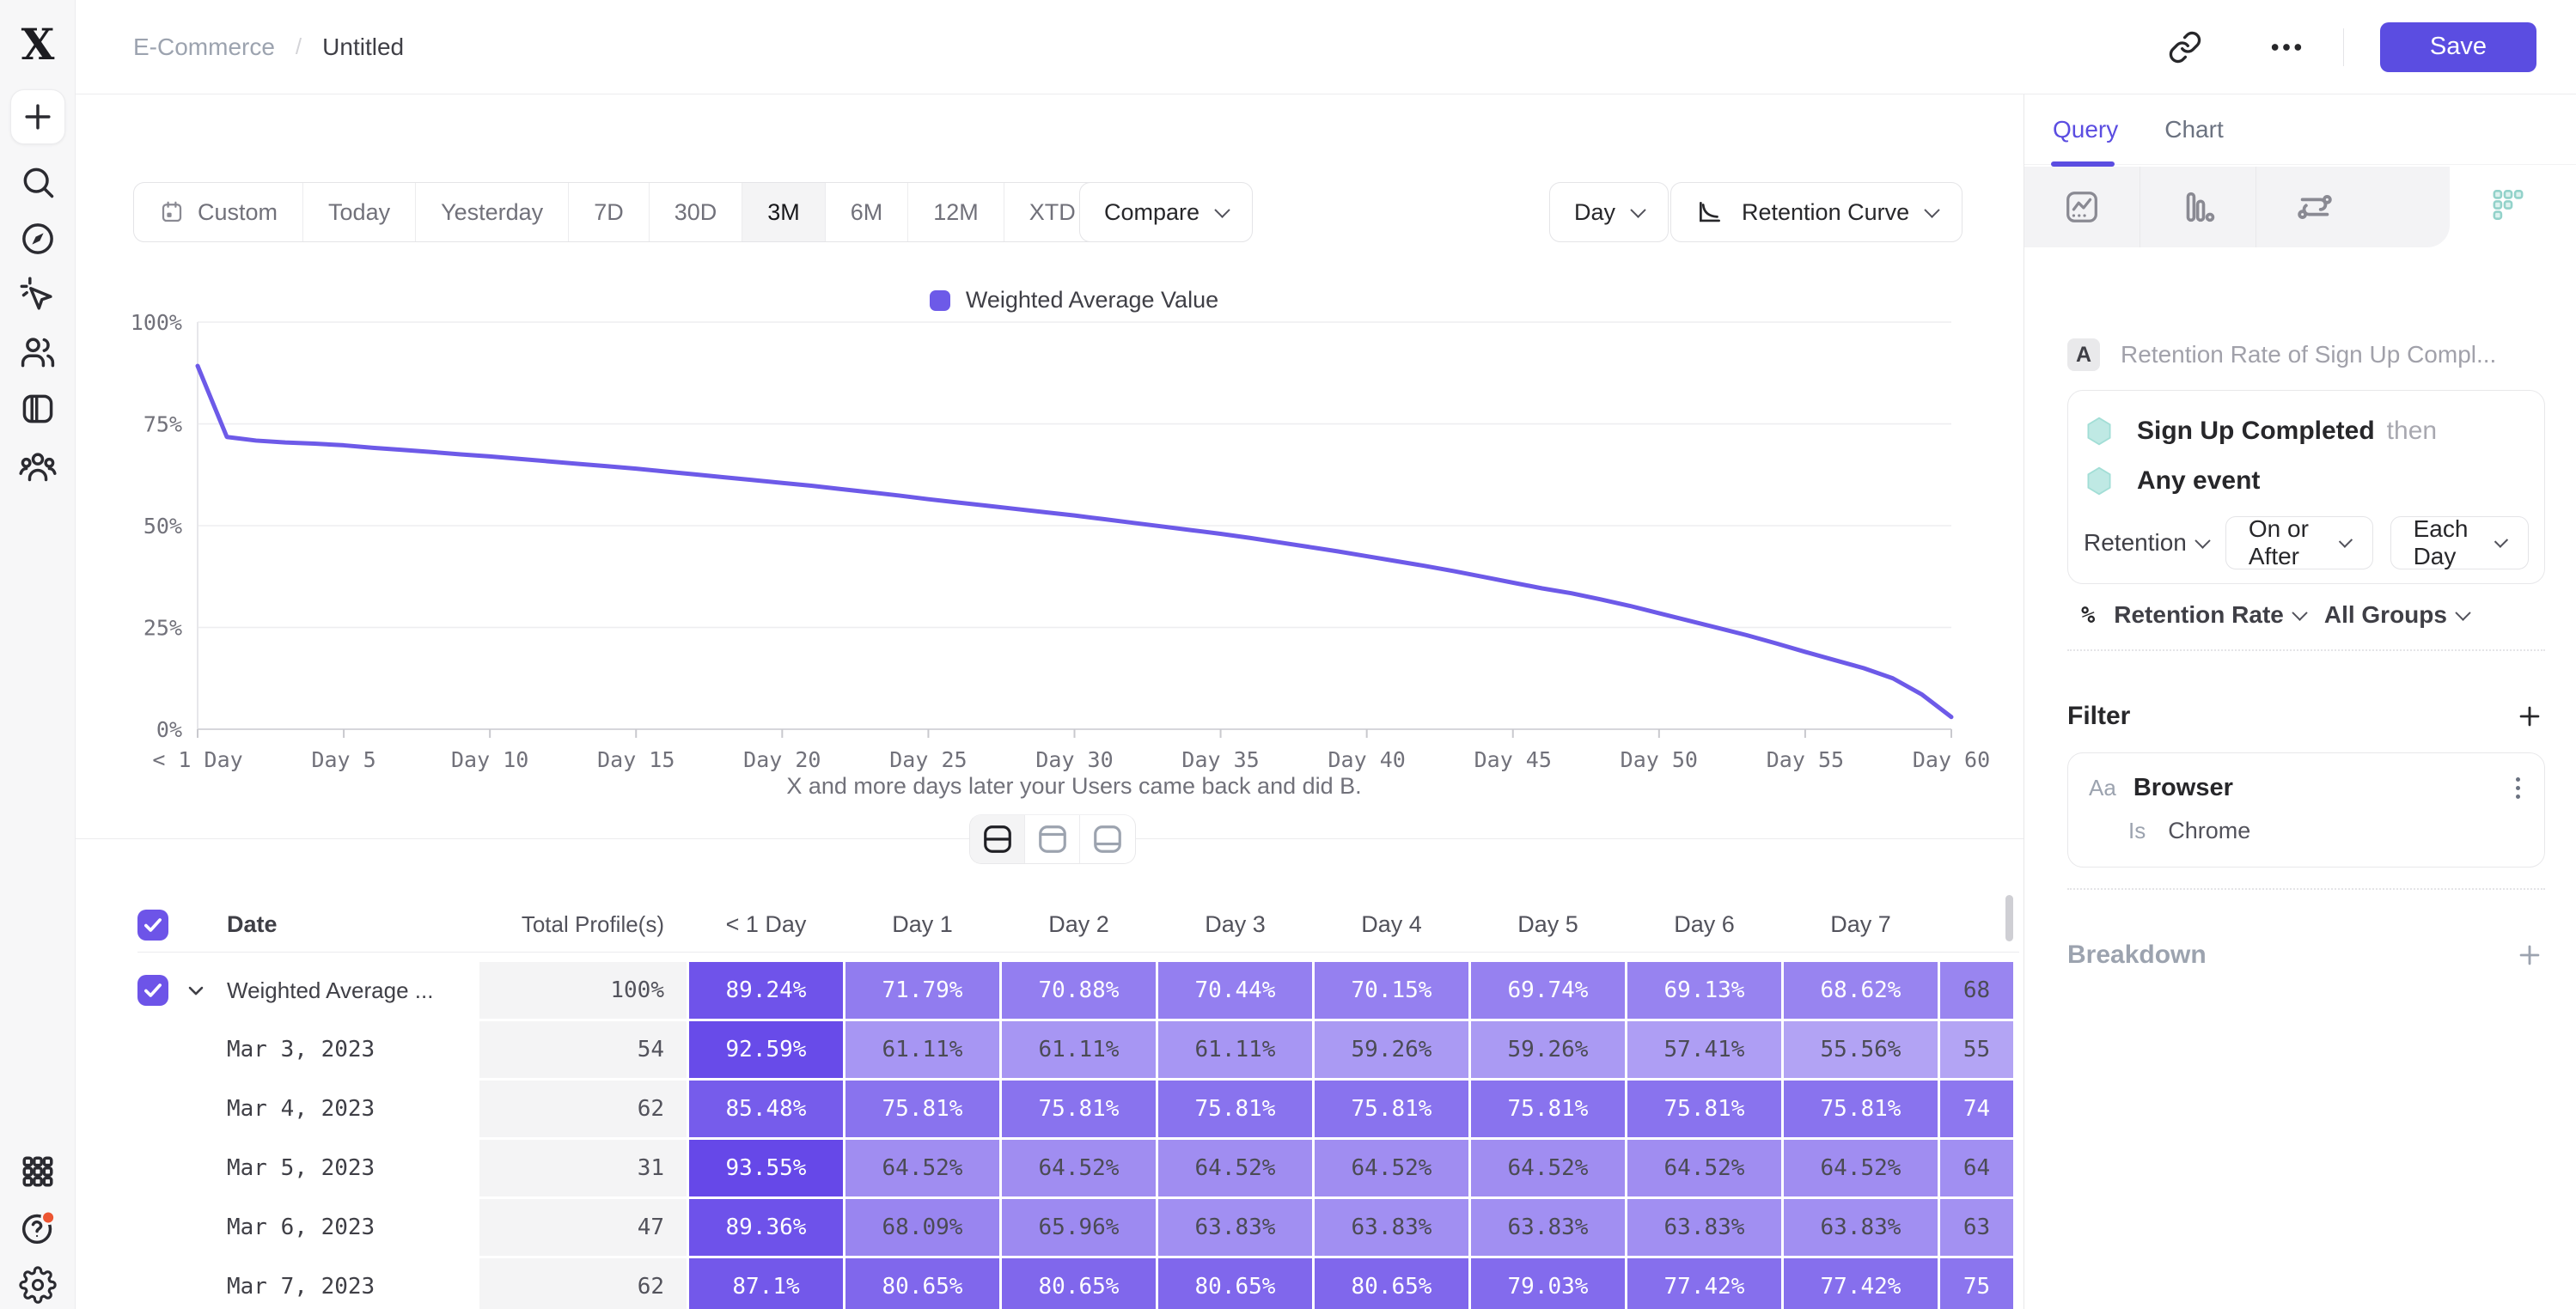 The width and height of the screenshot is (2576, 1309). Describe the element at coordinates (2459, 542) in the screenshot. I see `each-day-dropdown: Each Day` at that location.